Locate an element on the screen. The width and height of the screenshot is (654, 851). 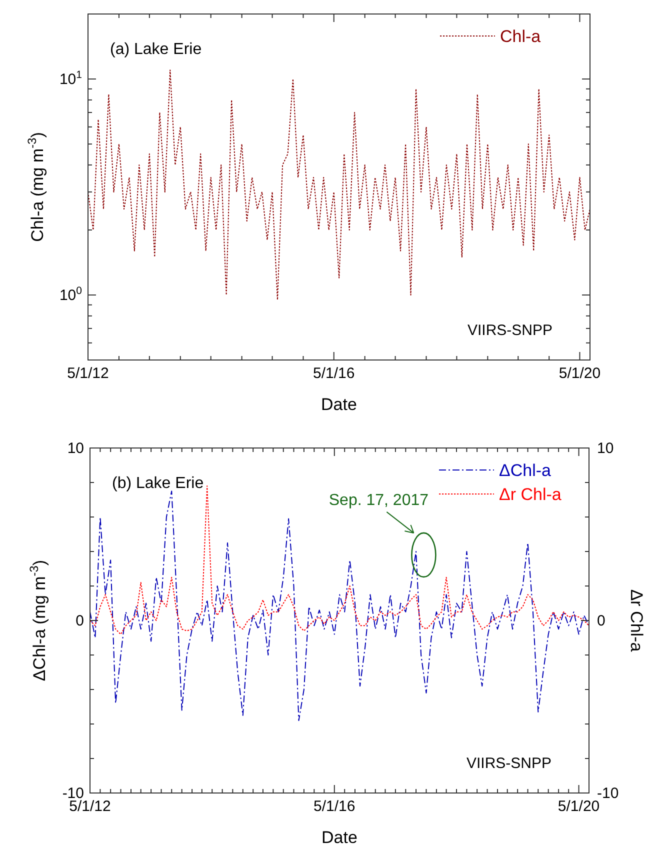
legend-label: Δr Chl-a is located at coordinates (530, 494).